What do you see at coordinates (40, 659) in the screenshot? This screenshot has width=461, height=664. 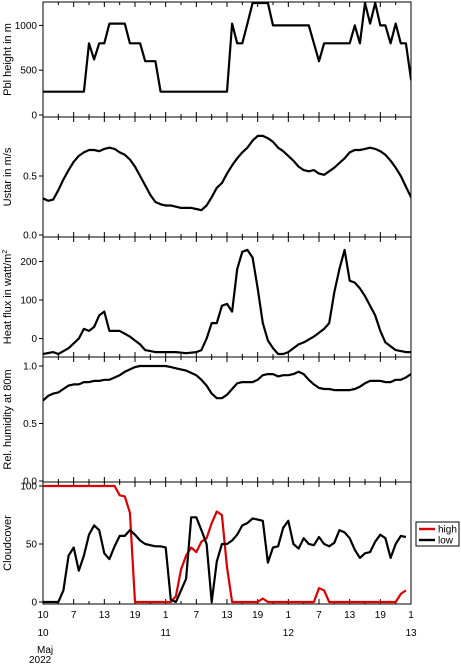 I see `x-year-label: 2022` at bounding box center [40, 659].